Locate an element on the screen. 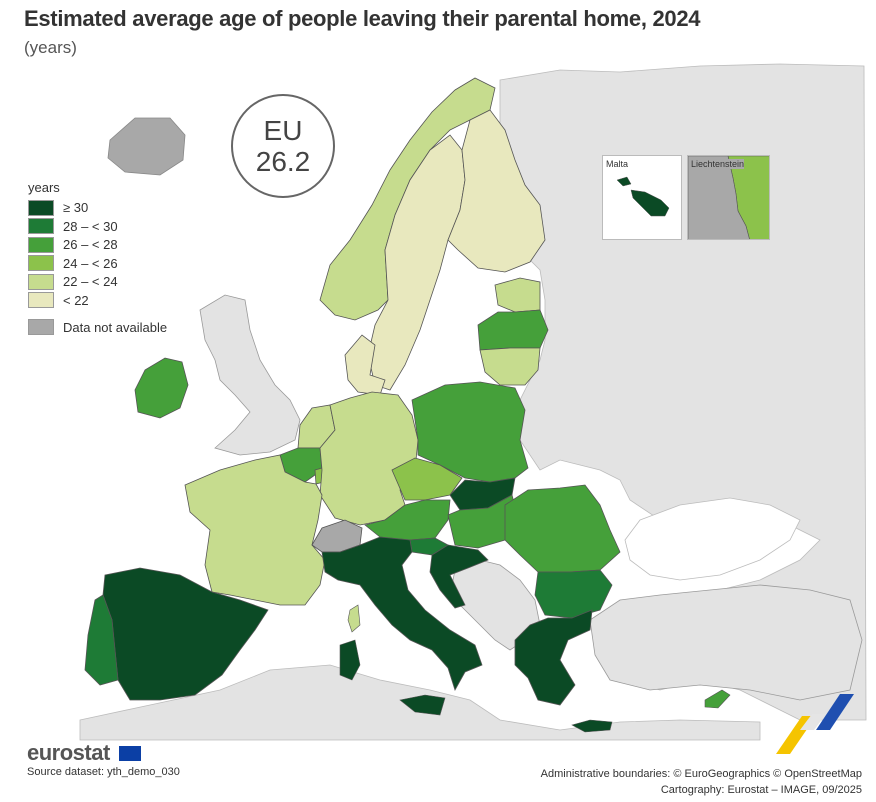  region-denmark is located at coordinates (365, 365).